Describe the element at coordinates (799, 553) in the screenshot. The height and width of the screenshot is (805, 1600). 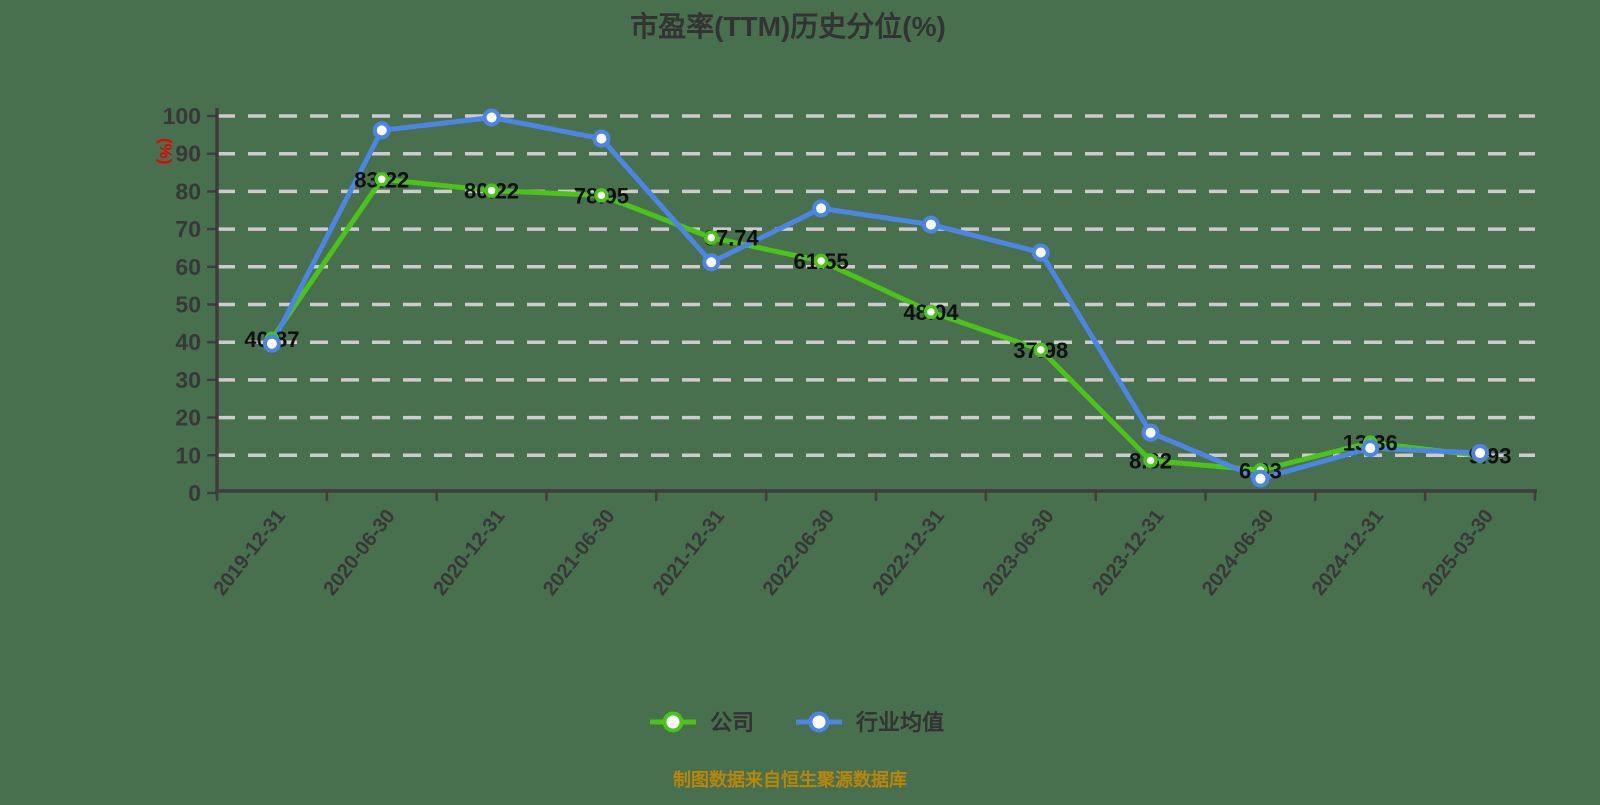
I see `x-tick-label: 2022-06-30` at that location.